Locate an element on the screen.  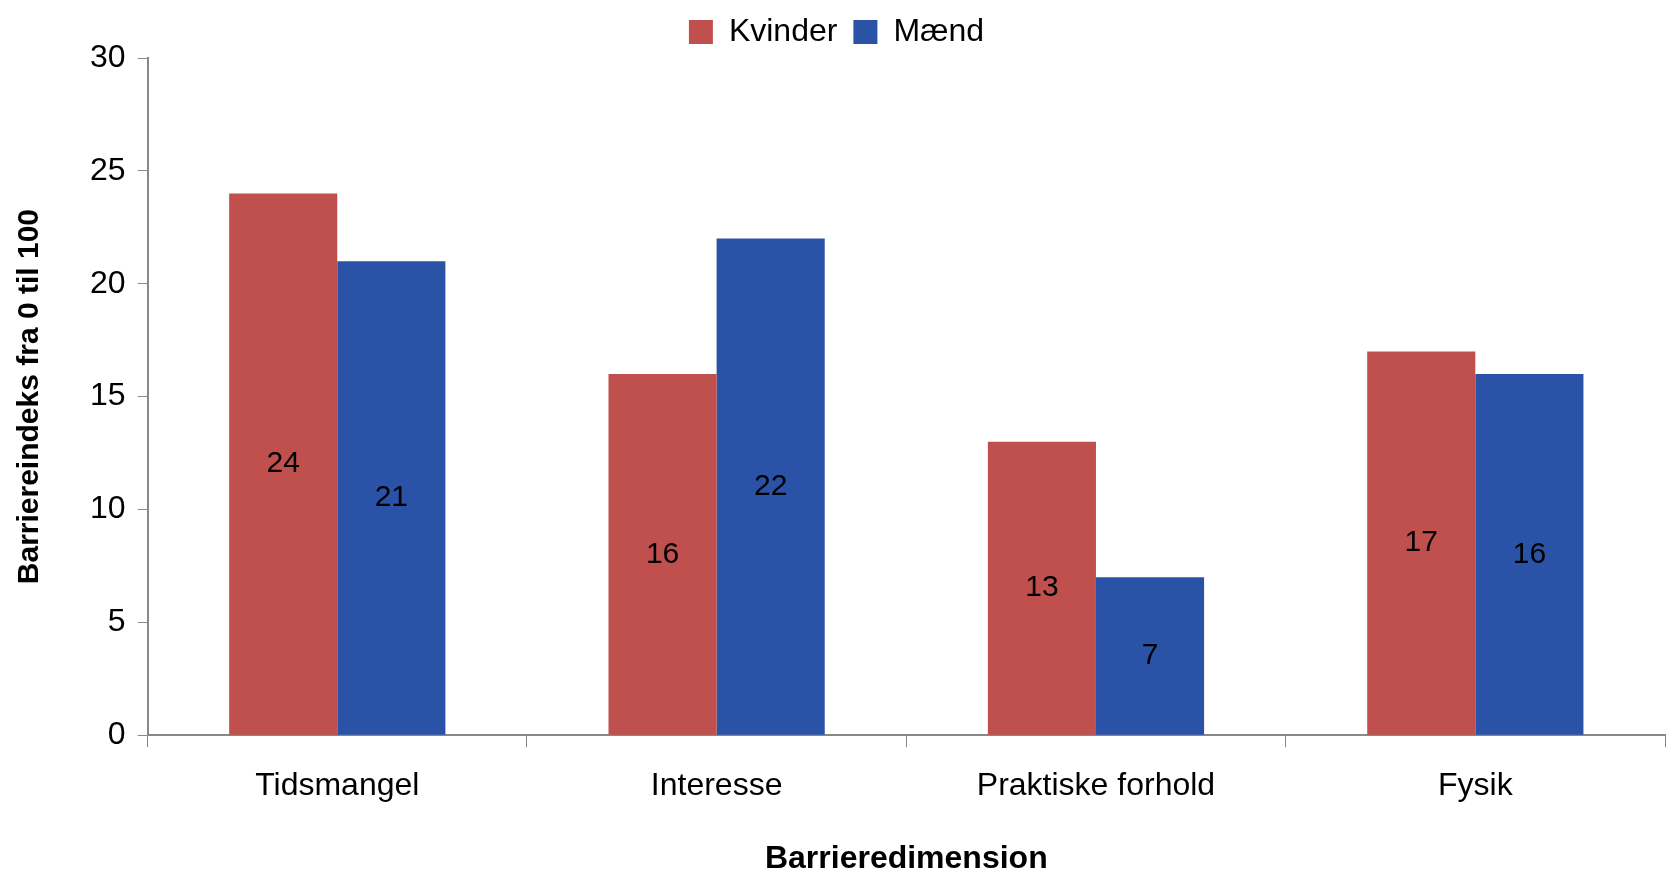
legend-label: Kvinder is located at coordinates (783, 29).